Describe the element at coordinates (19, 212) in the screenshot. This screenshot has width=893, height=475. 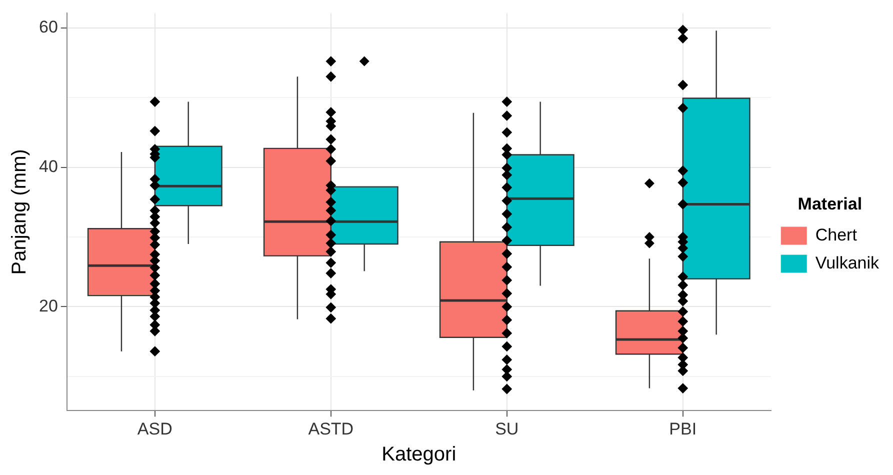
I see `y-axis-title: Panjang (mm)` at that location.